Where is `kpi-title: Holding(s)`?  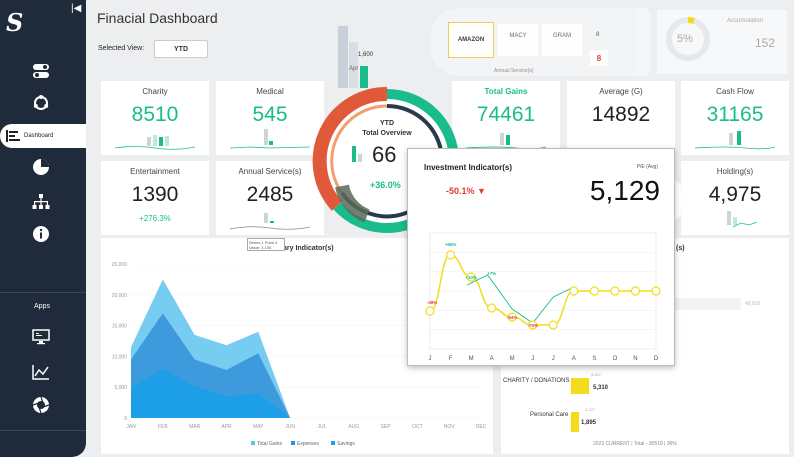 kpi-title: Holding(s) is located at coordinates (735, 171).